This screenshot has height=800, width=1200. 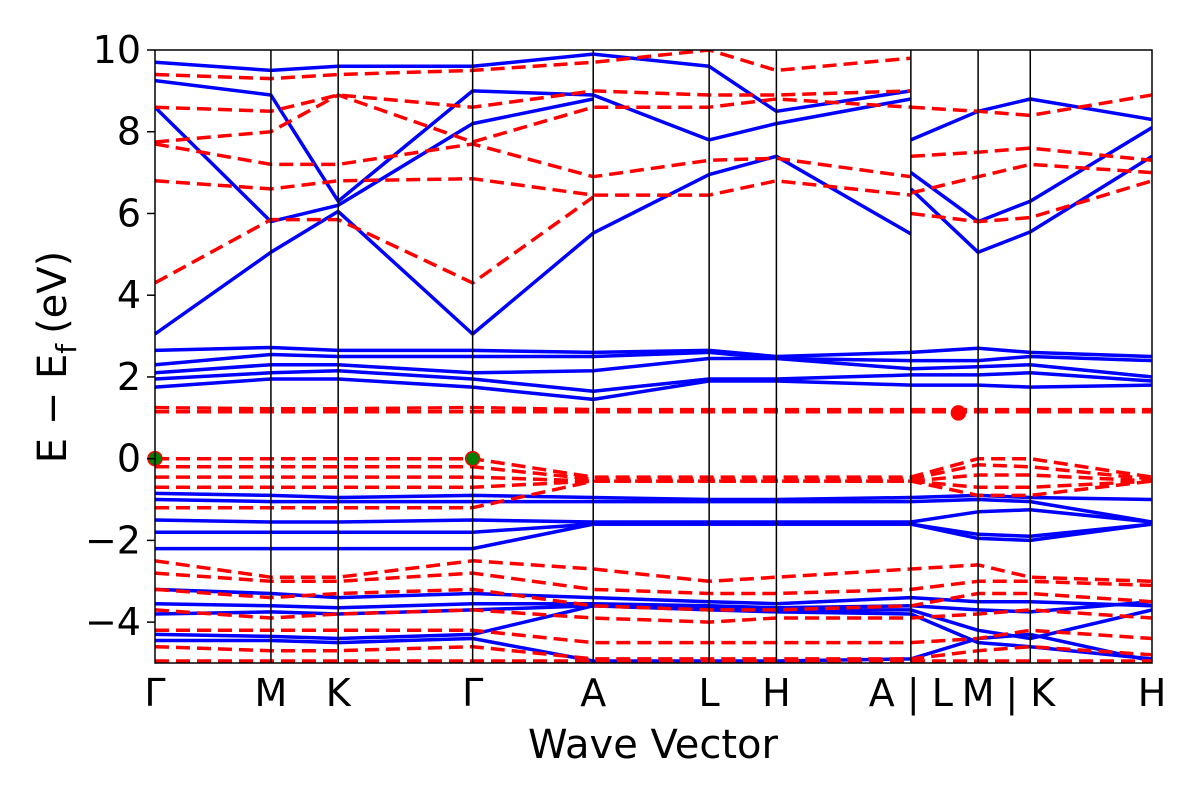 What do you see at coordinates (120, 336) in the screenshot?
I see `y-axis-ticks: −4 −2 0 2 4 6 8 10` at bounding box center [120, 336].